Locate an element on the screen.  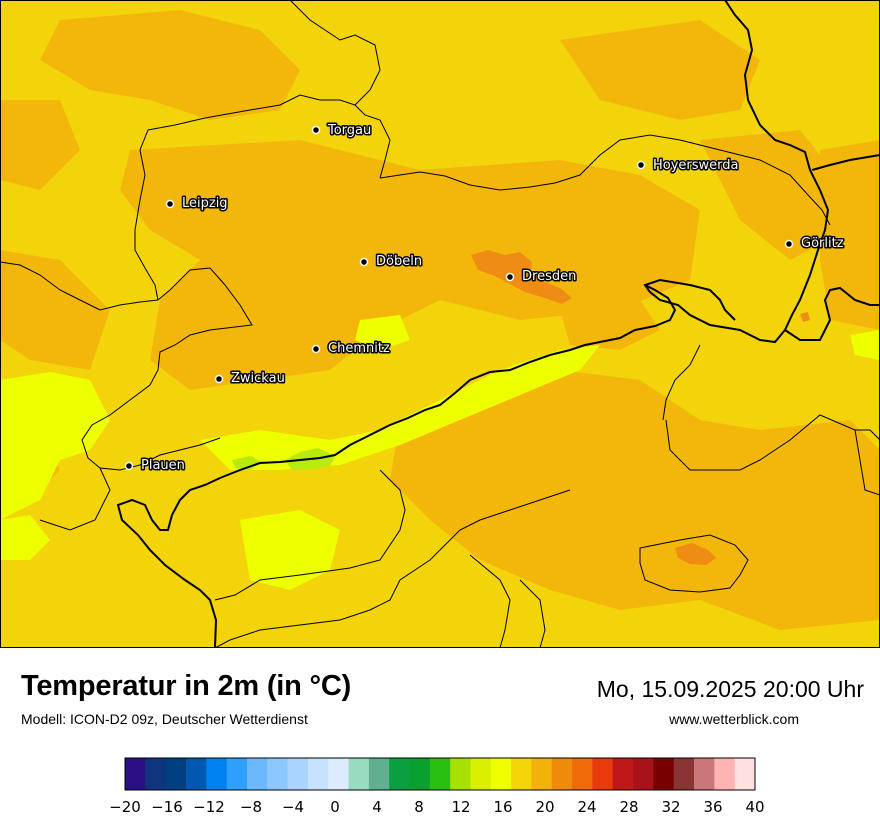
color-scale-tick-label: 0 is located at coordinates (335, 807).